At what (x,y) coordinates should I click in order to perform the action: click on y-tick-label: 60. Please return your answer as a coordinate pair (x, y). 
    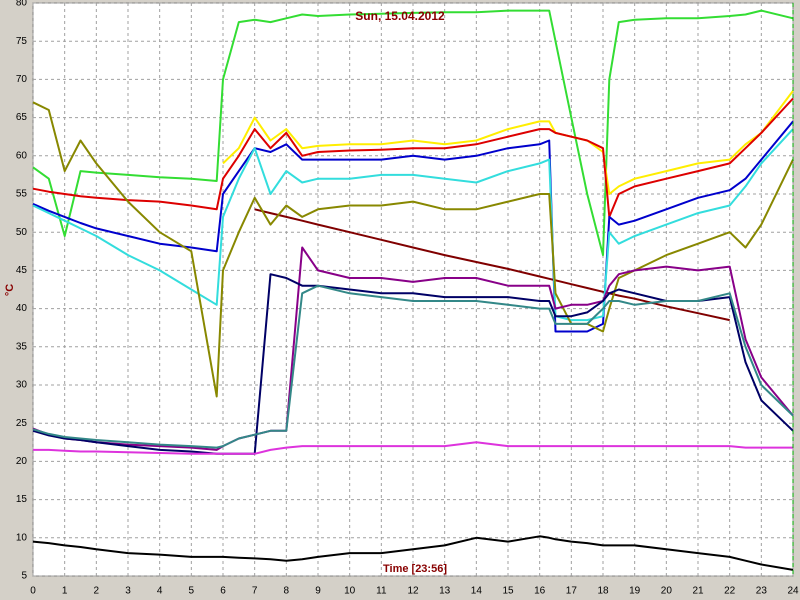
    Looking at the image, I should click on (22, 155).